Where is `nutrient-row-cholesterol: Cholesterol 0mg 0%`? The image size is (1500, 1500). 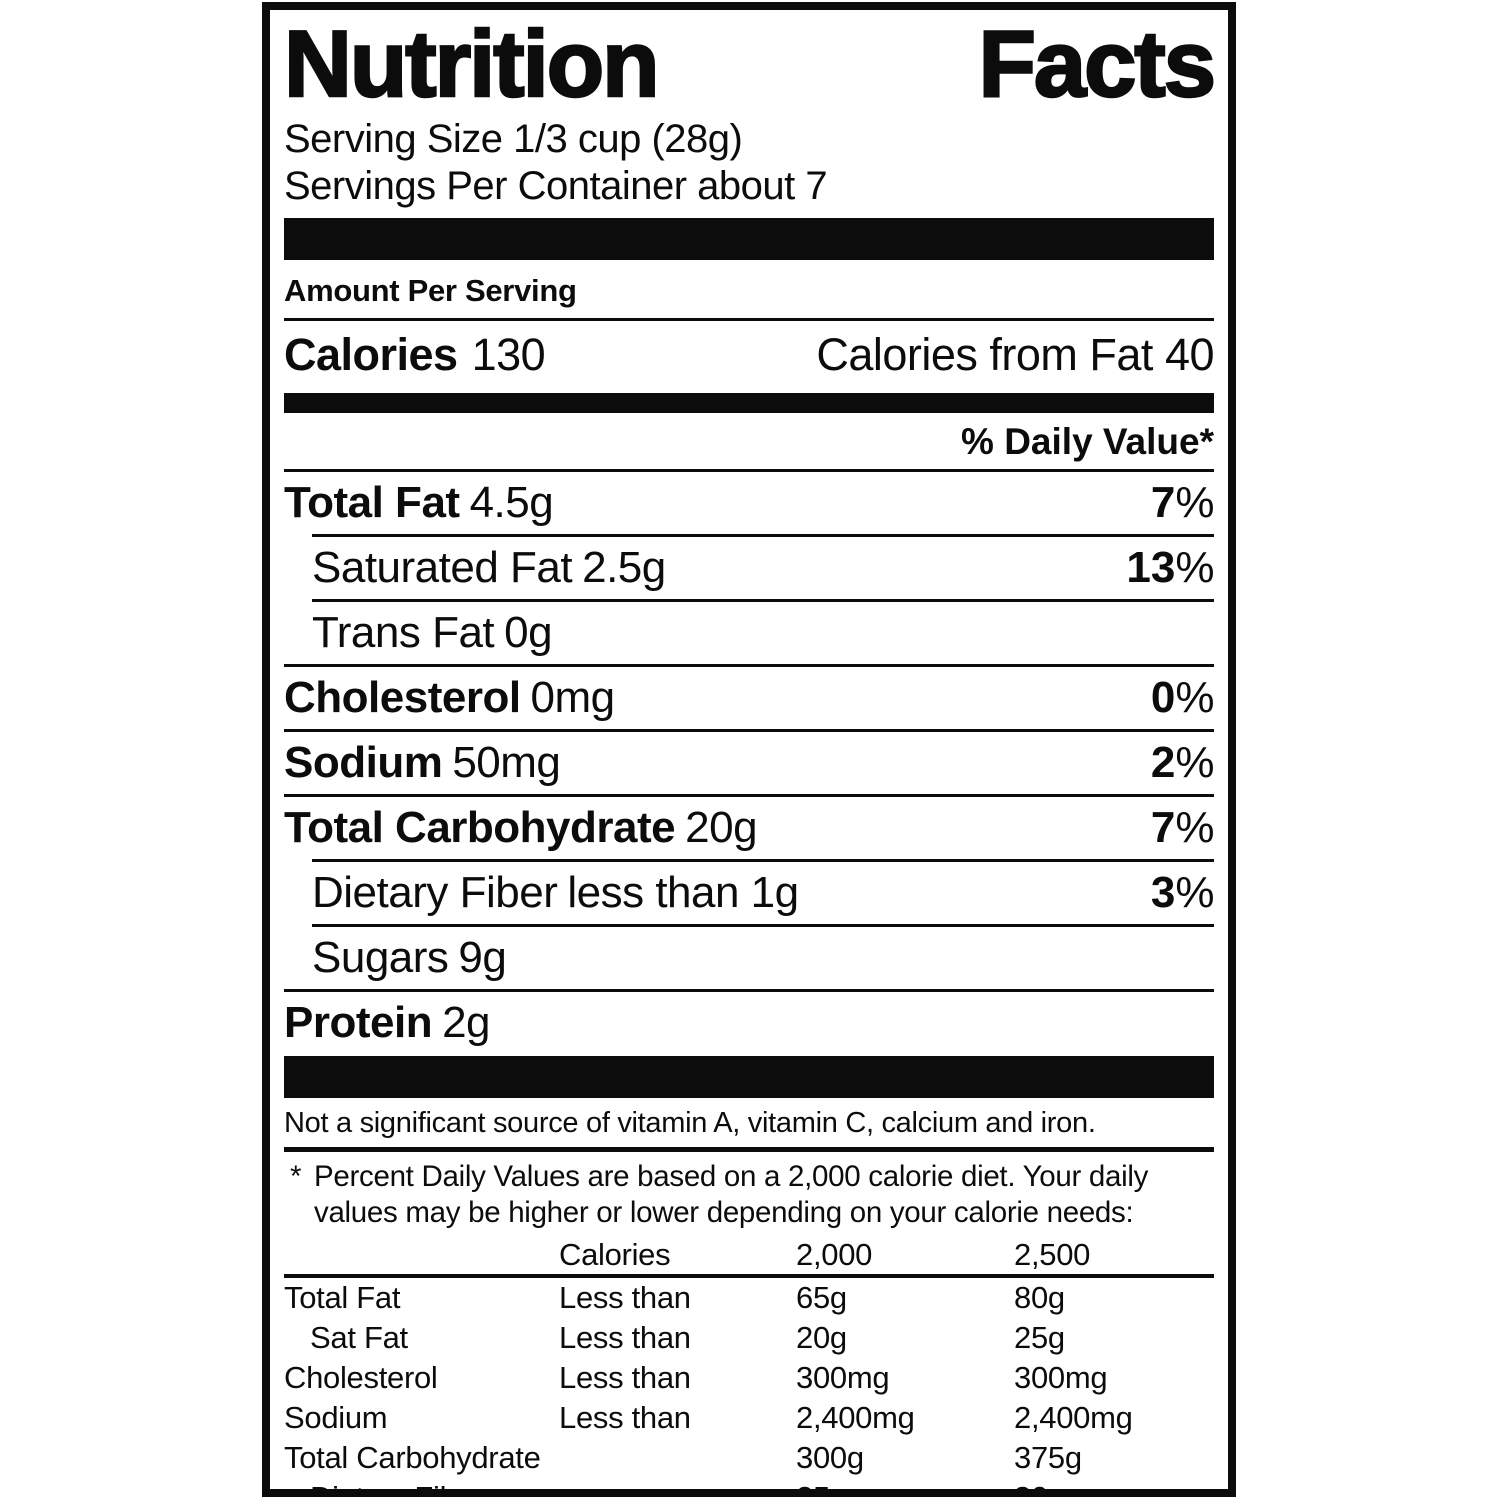 nutrient-row-cholesterol: Cholesterol 0mg 0% is located at coordinates (749, 698).